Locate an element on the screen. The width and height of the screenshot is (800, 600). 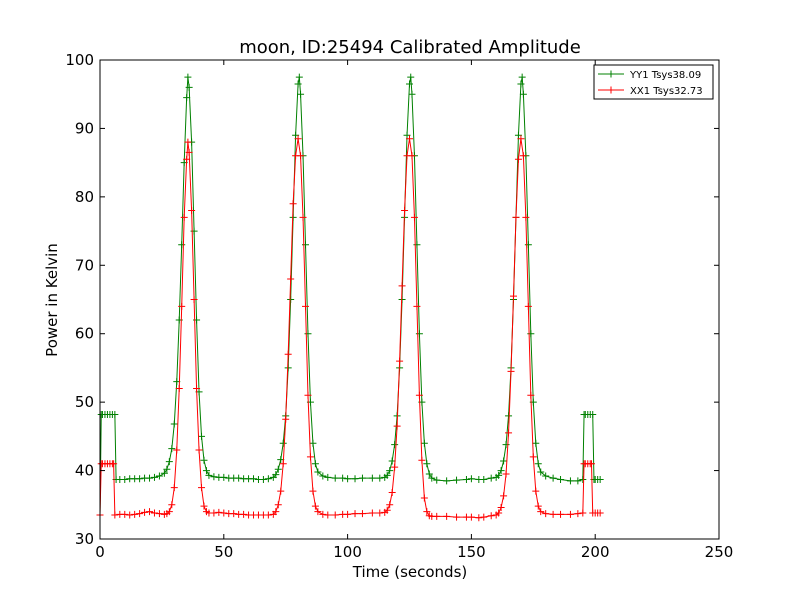
y-tick-label: 50 is located at coordinates (84, 402).